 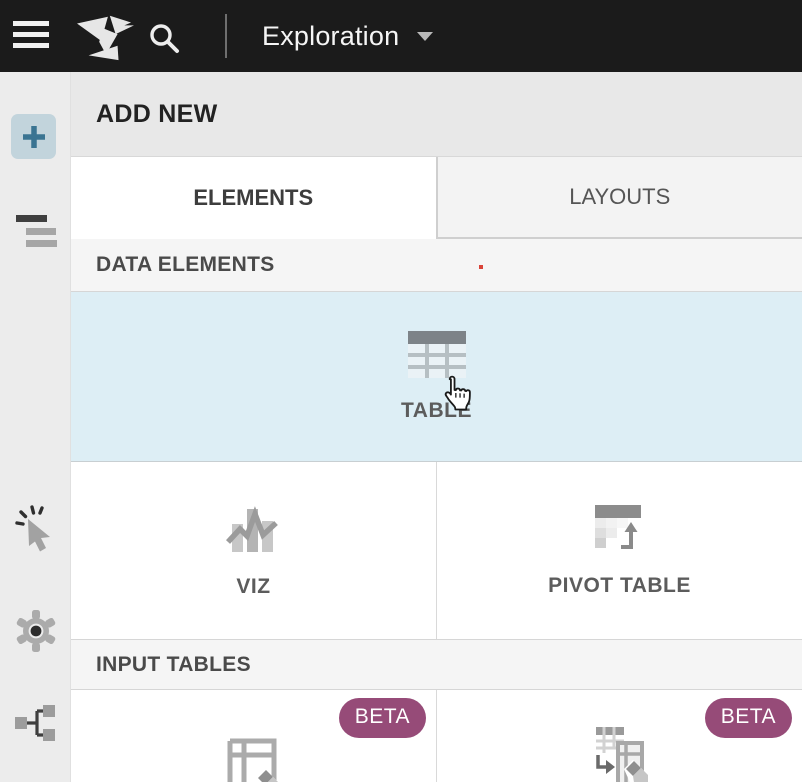 I want to click on red-dot, so click(x=481, y=267).